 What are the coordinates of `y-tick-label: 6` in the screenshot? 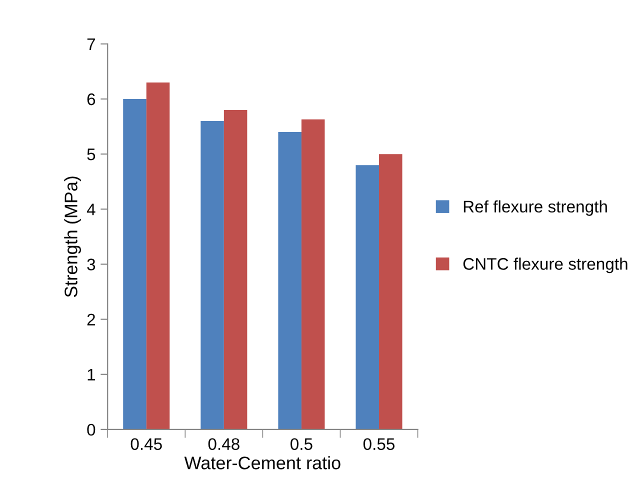 It's located at (91, 99).